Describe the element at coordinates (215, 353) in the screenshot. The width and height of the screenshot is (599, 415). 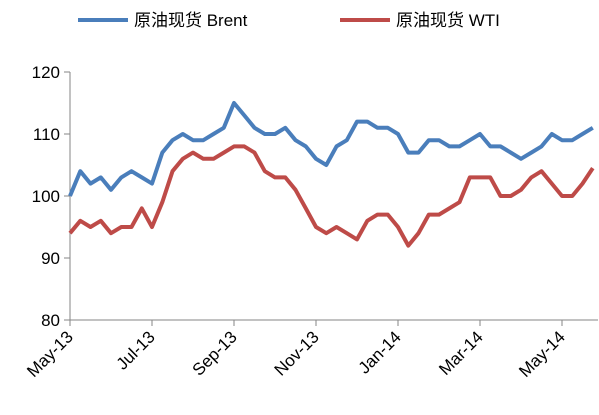
I see `x-tick-label: Sep-13` at that location.